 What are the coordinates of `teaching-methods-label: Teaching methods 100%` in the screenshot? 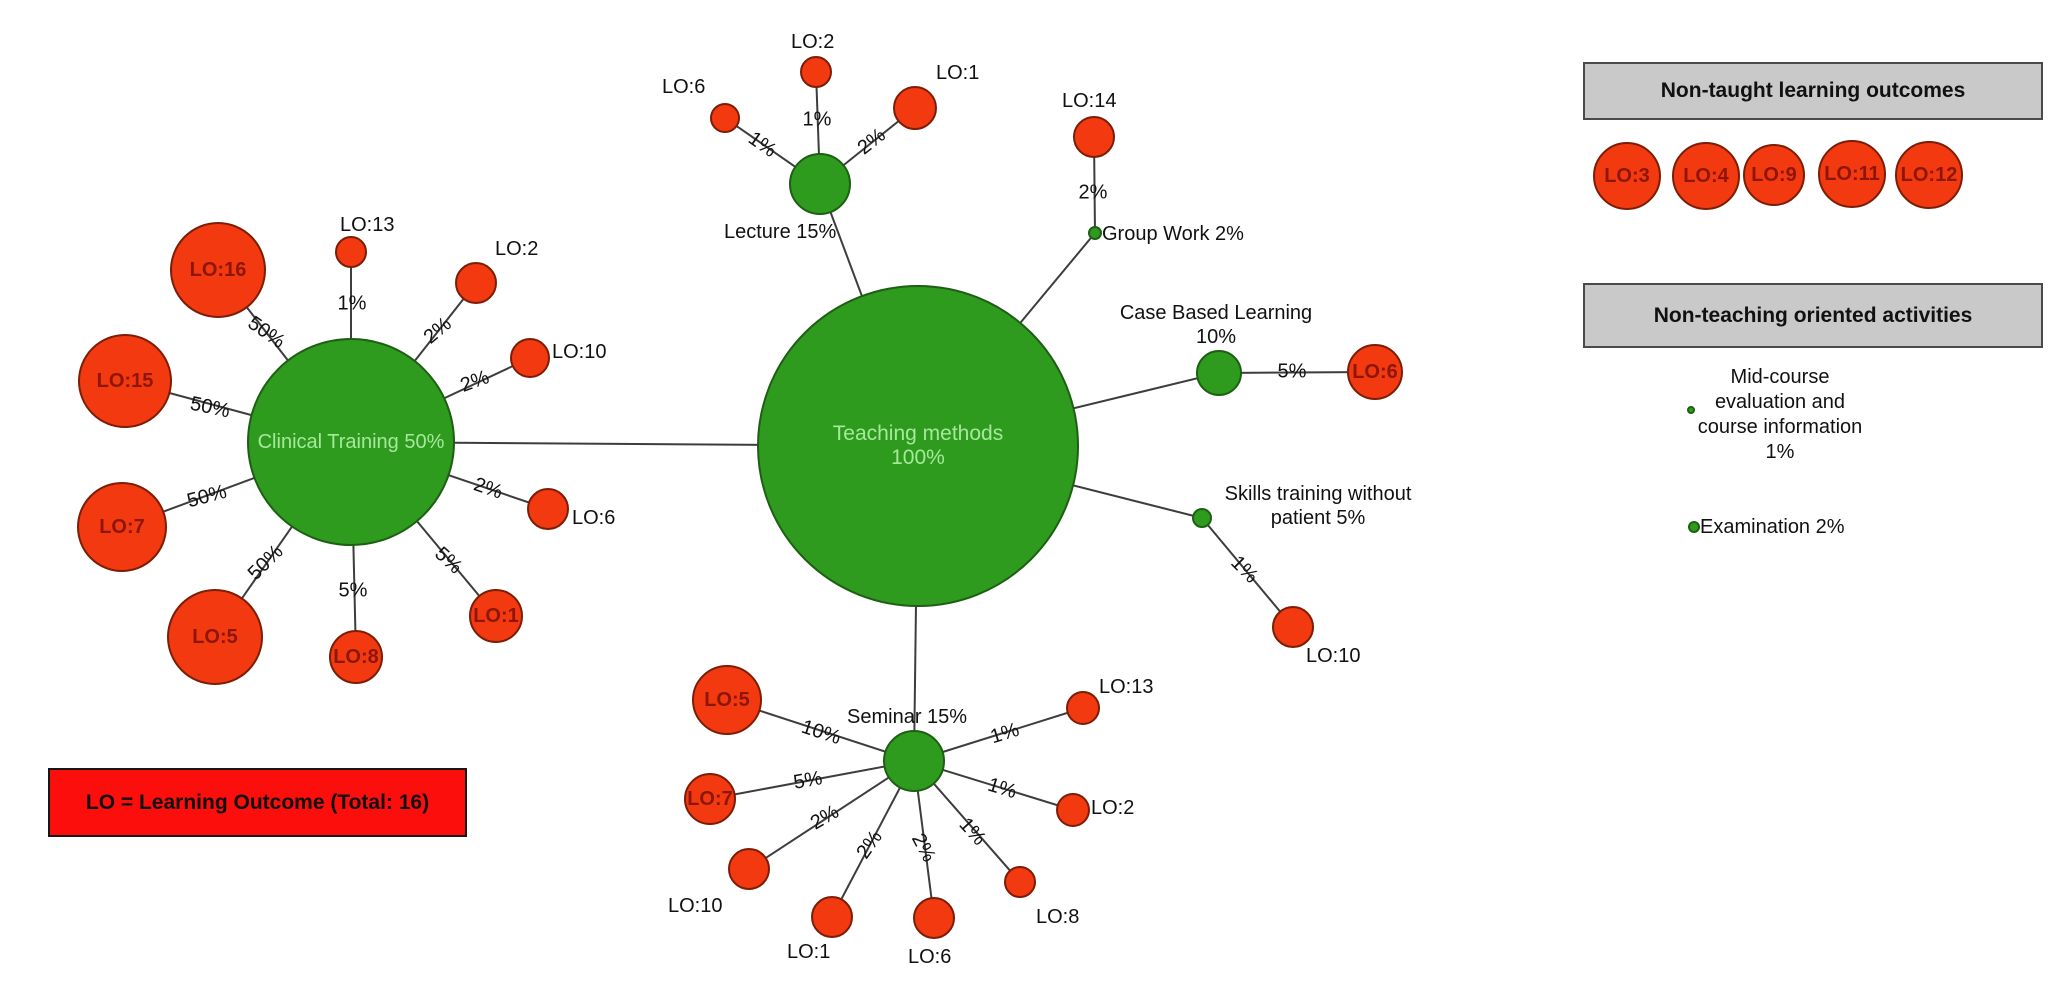 It's located at (918, 445).